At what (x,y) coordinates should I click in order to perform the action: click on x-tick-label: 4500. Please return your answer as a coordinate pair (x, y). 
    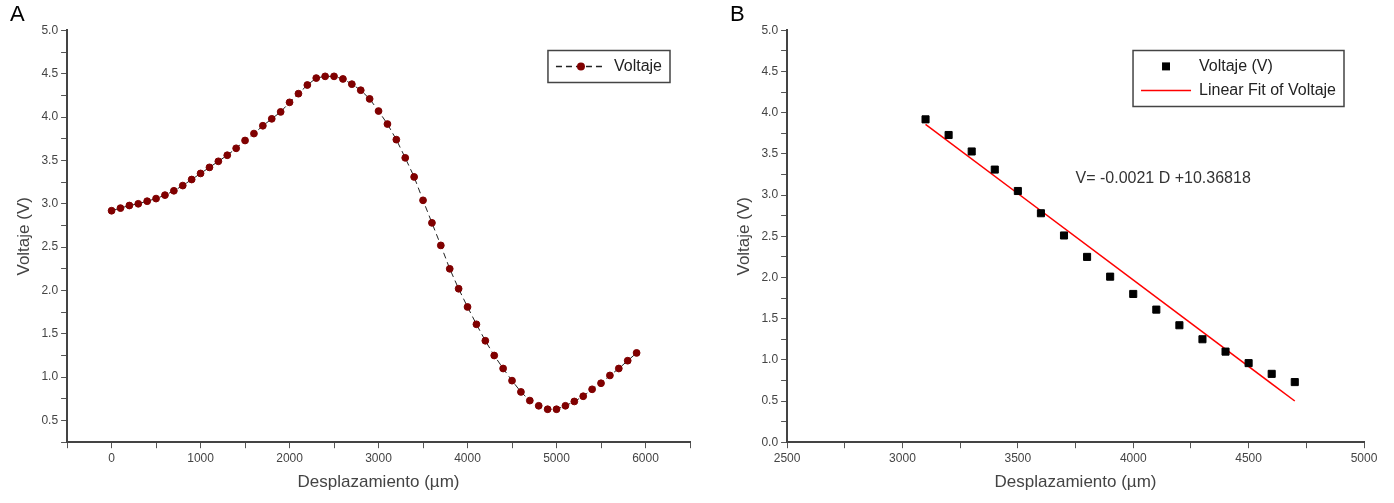
    Looking at the image, I should click on (1249, 457).